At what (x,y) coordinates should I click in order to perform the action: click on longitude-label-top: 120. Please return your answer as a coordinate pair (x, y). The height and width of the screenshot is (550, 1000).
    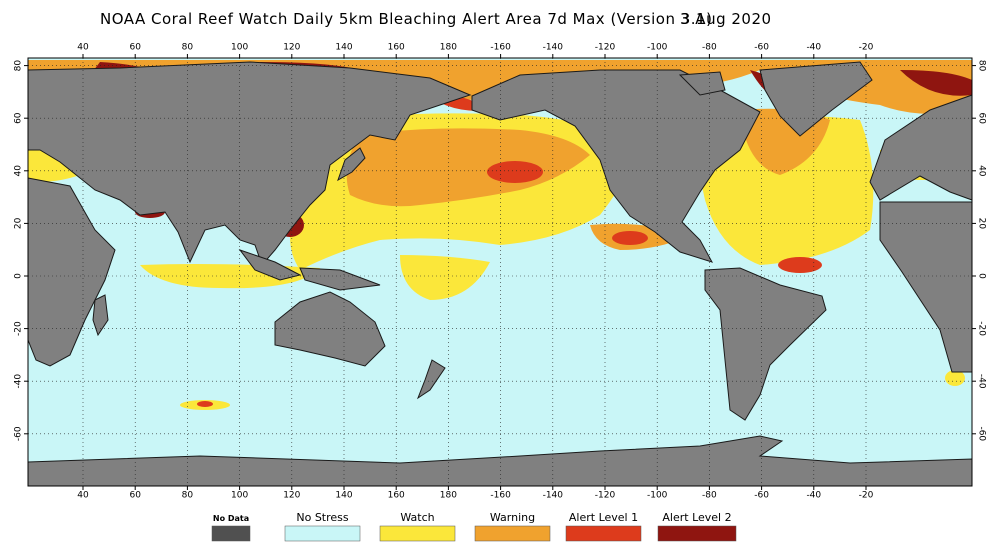
    Looking at the image, I should click on (291, 48).